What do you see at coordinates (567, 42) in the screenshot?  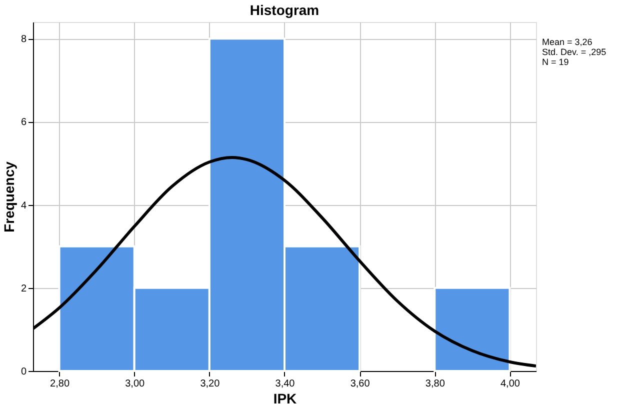 I see `text: Mean = 3,26` at bounding box center [567, 42].